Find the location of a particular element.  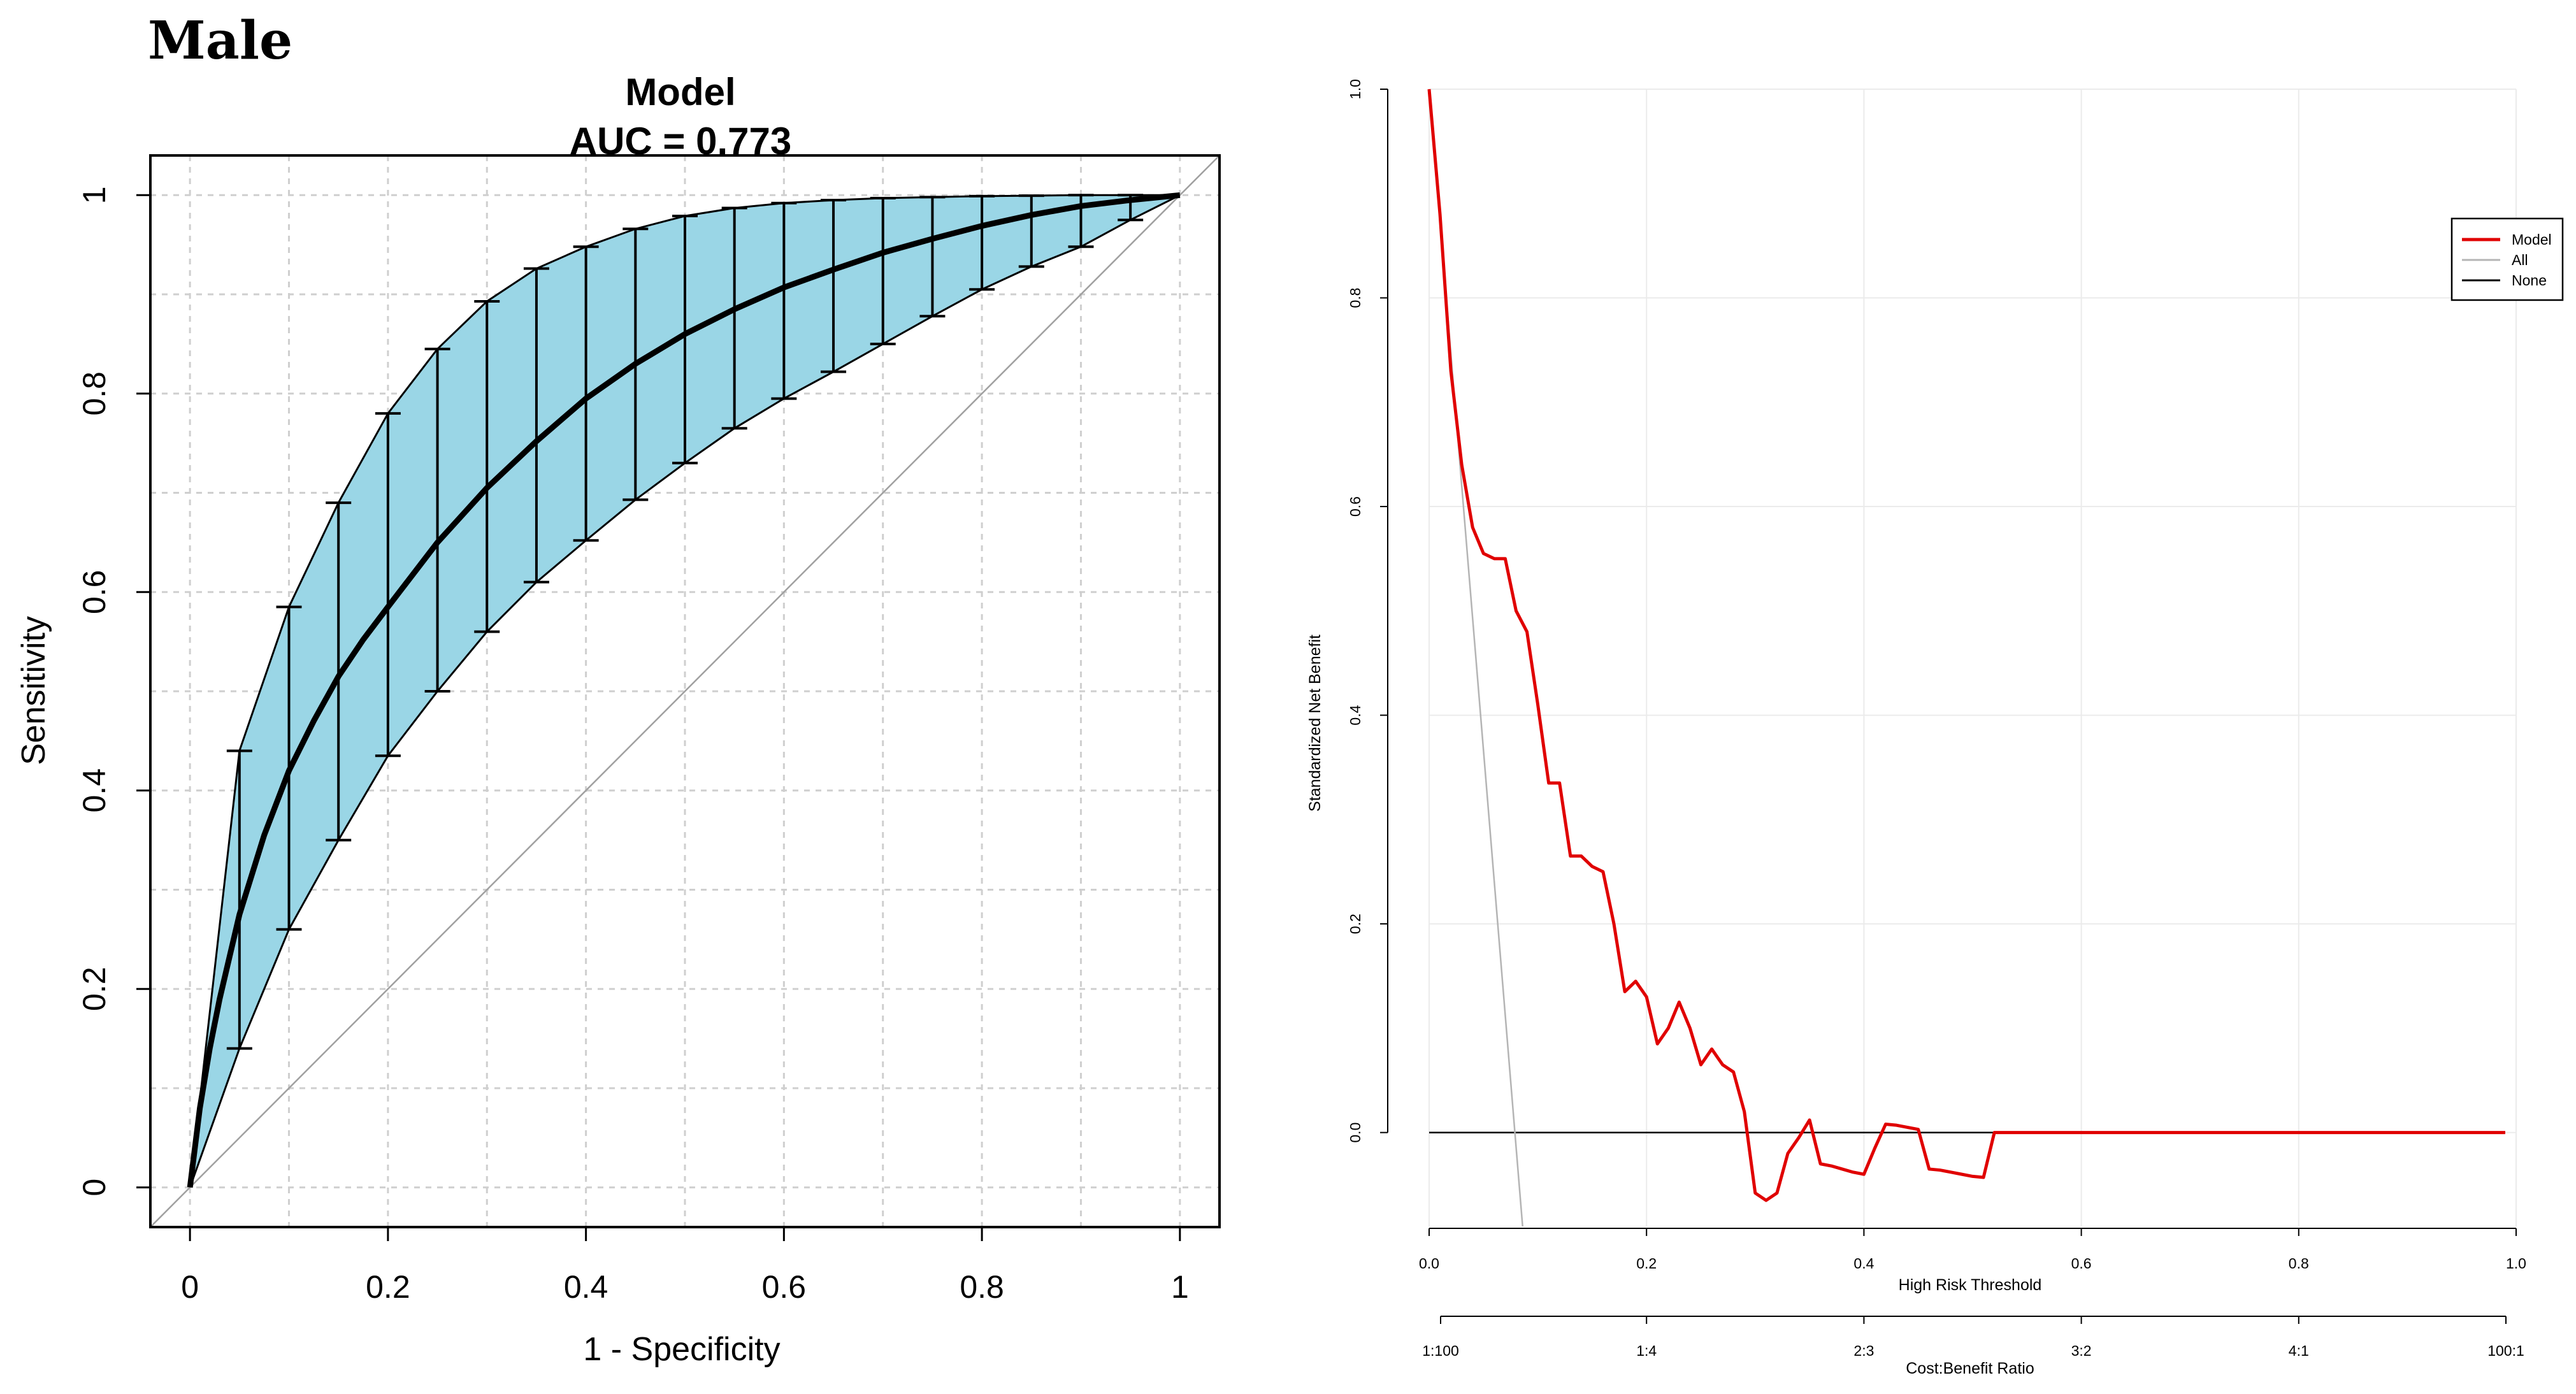

dca-y-tick-label: 1.0 is located at coordinates (1355, 89).